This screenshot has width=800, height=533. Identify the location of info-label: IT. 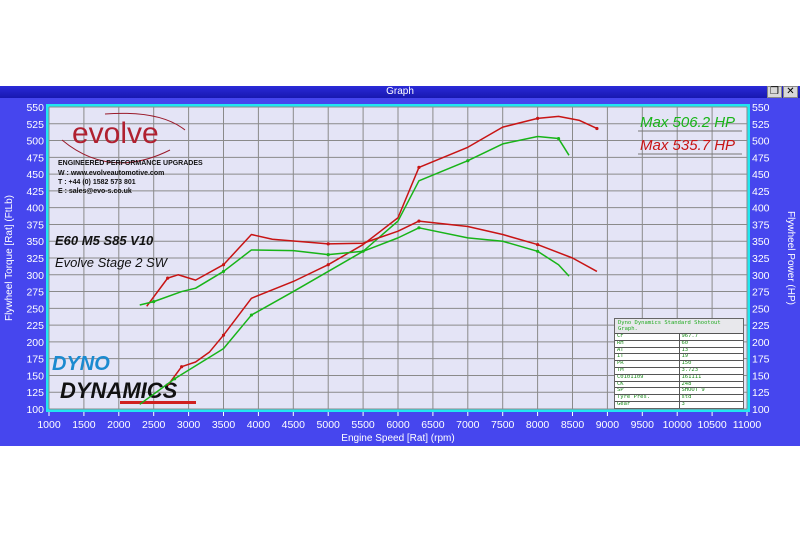
(647, 357).